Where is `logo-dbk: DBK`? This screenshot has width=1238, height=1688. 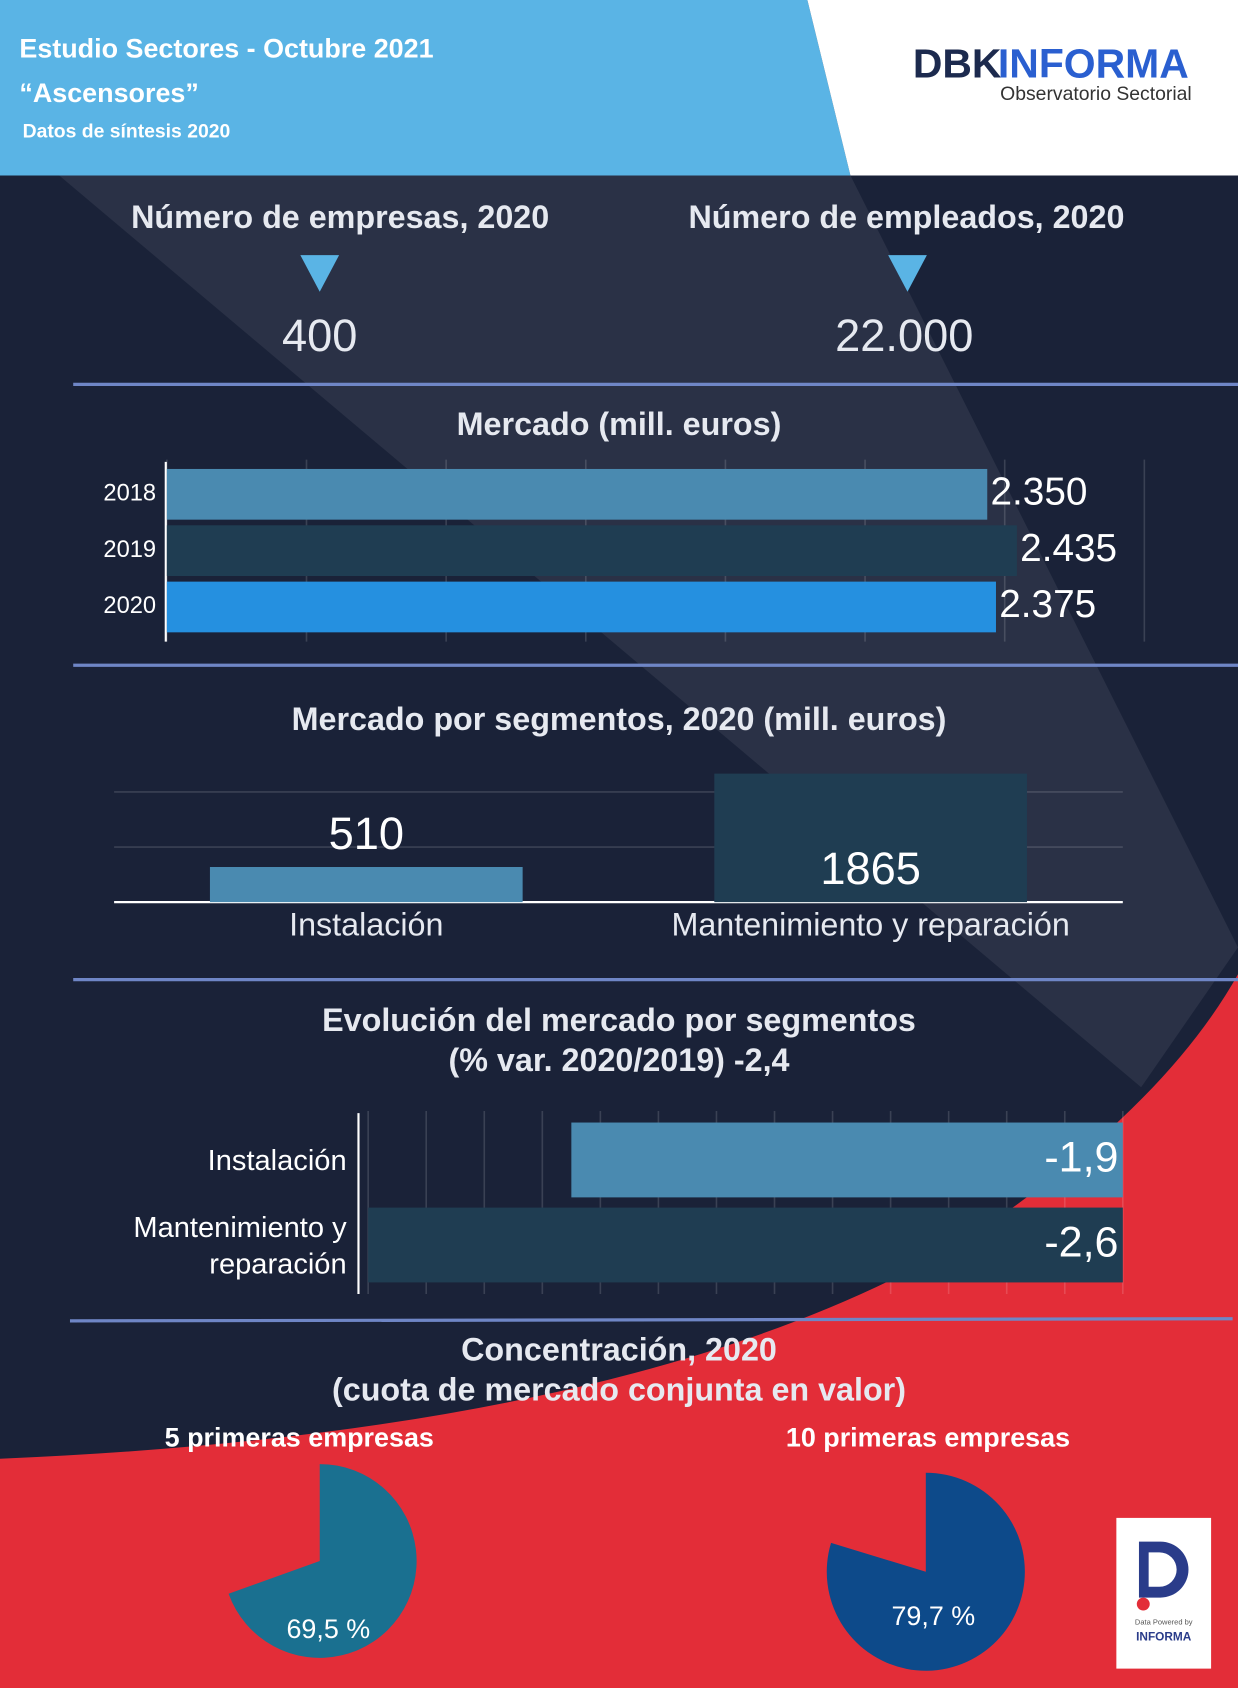
logo-dbk: DBK is located at coordinates (957, 64).